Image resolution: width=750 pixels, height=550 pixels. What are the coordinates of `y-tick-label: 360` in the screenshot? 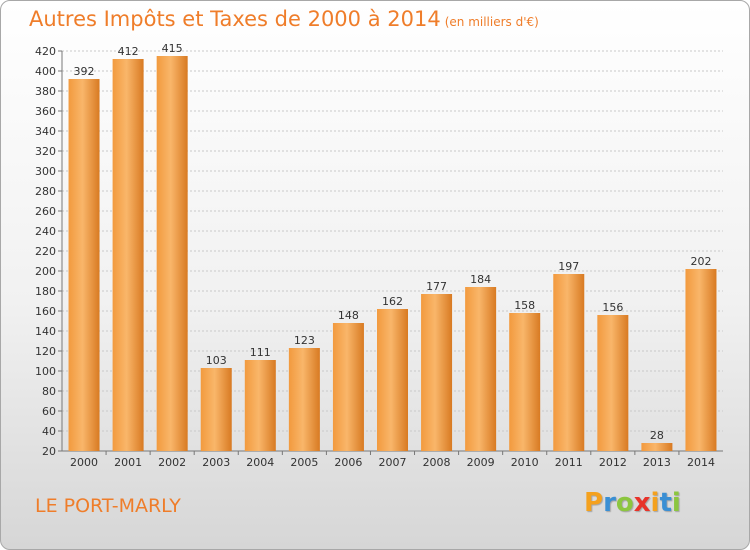 It's located at (45, 111).